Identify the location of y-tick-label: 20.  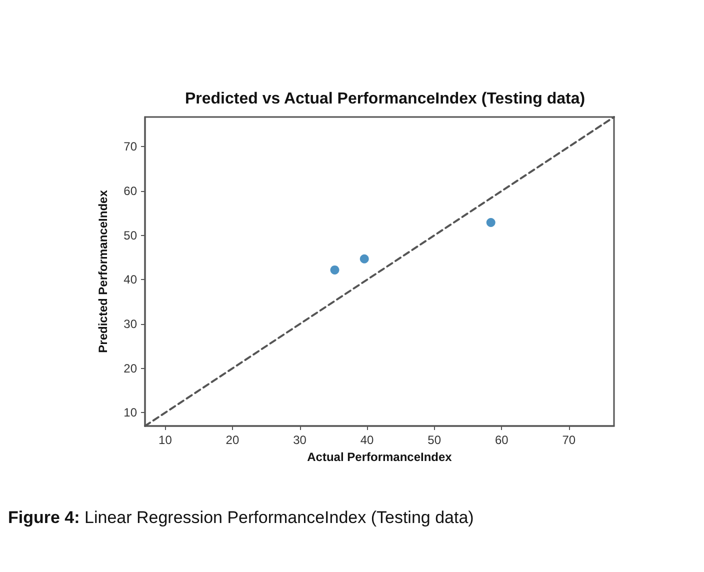
(131, 368).